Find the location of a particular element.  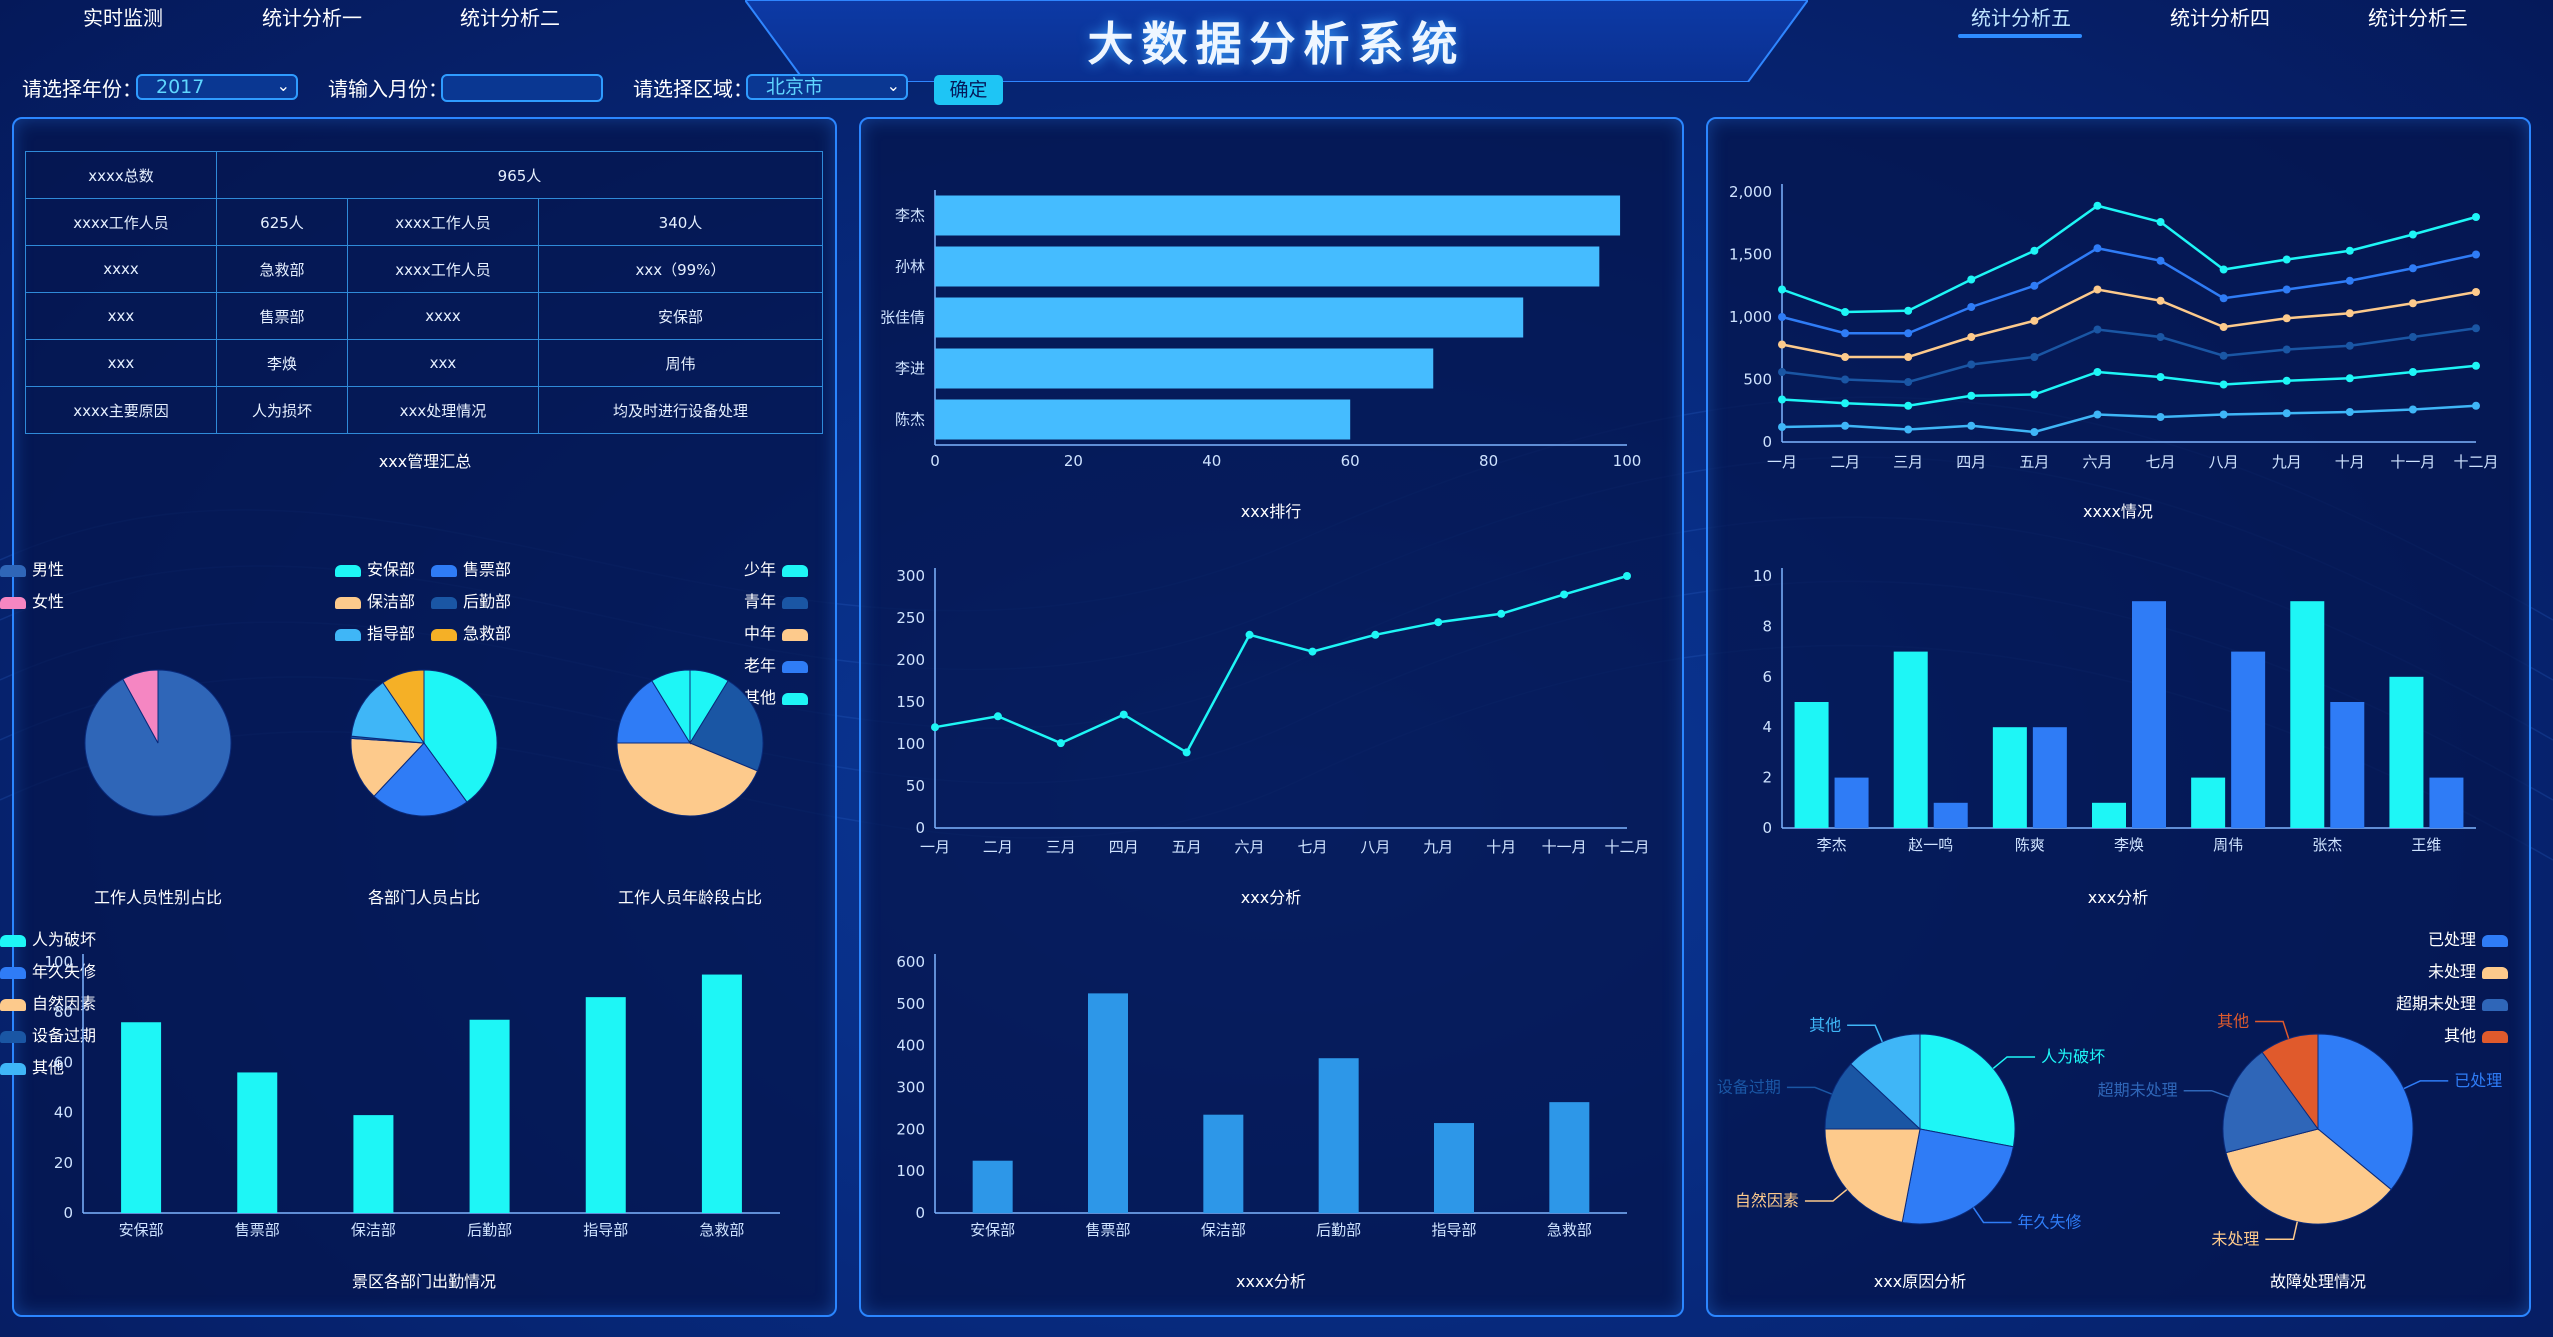

legend-label: 设备过期 is located at coordinates (64, 1035).